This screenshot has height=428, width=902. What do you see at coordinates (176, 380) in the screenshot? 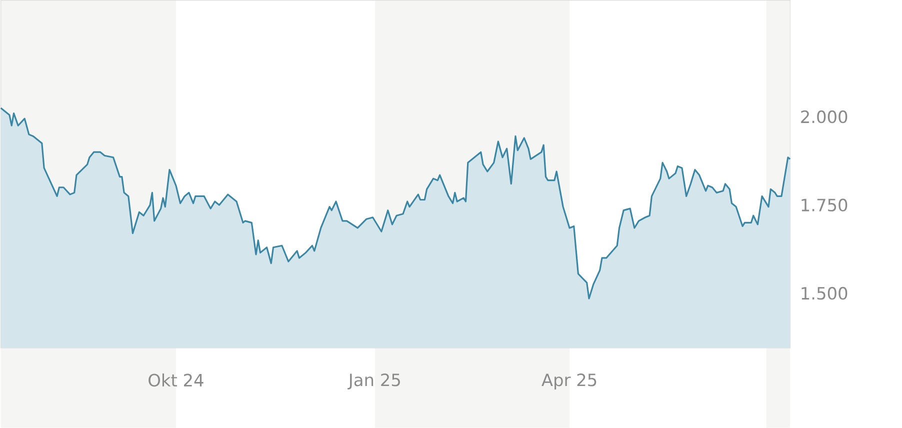
I see `x-tick-label: Okt 24` at bounding box center [176, 380].